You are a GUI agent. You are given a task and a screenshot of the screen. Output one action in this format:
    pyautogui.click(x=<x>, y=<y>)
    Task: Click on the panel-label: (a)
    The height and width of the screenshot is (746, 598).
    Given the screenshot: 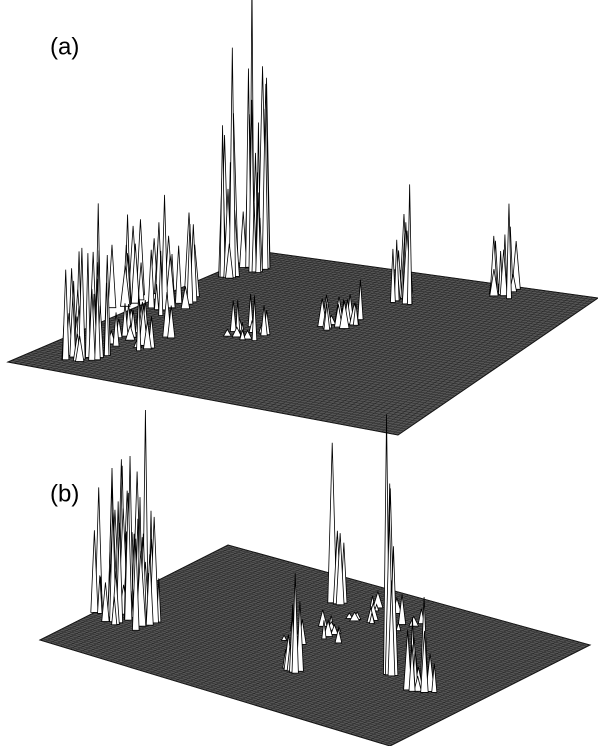 What is the action you would take?
    pyautogui.click(x=64, y=46)
    